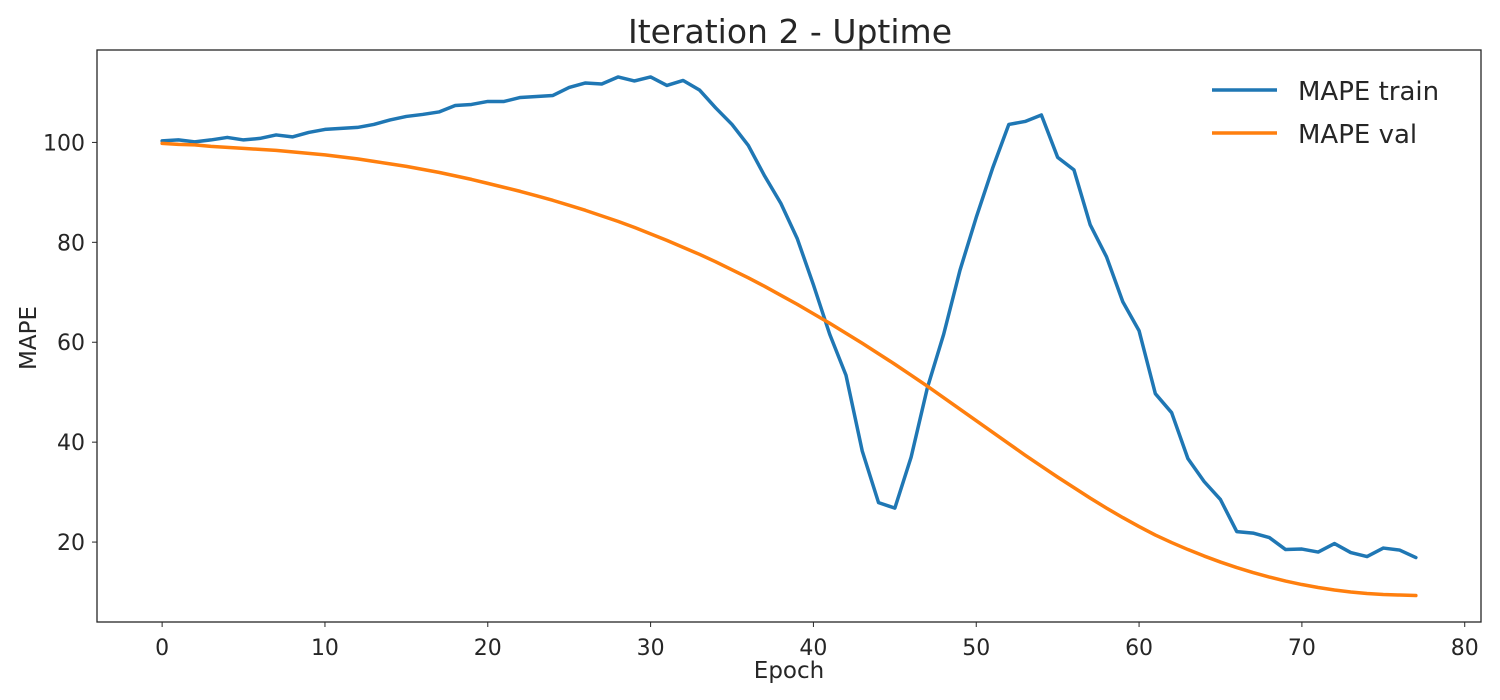 This screenshot has height=700, width=1500. What do you see at coordinates (1465, 648) in the screenshot?
I see `x-tick-label: 80` at bounding box center [1465, 648].